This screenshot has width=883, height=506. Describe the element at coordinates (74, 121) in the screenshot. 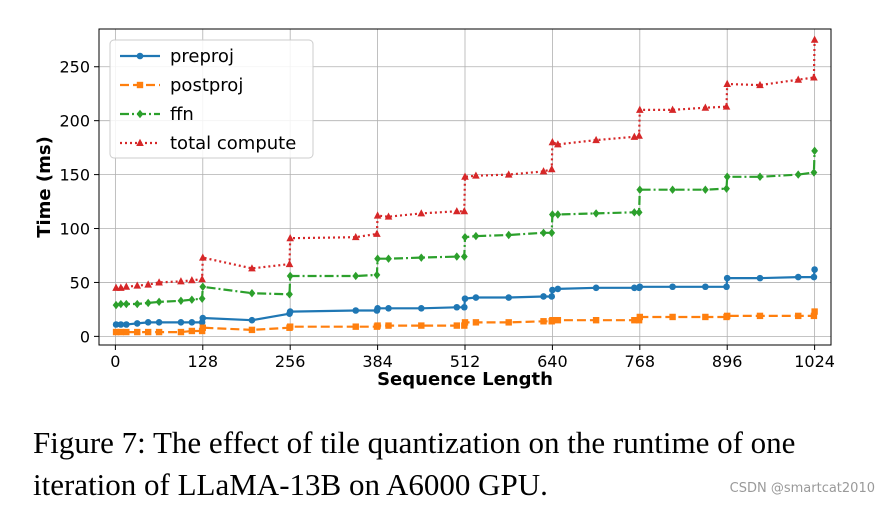

I see `y-tick-label: 200` at that location.